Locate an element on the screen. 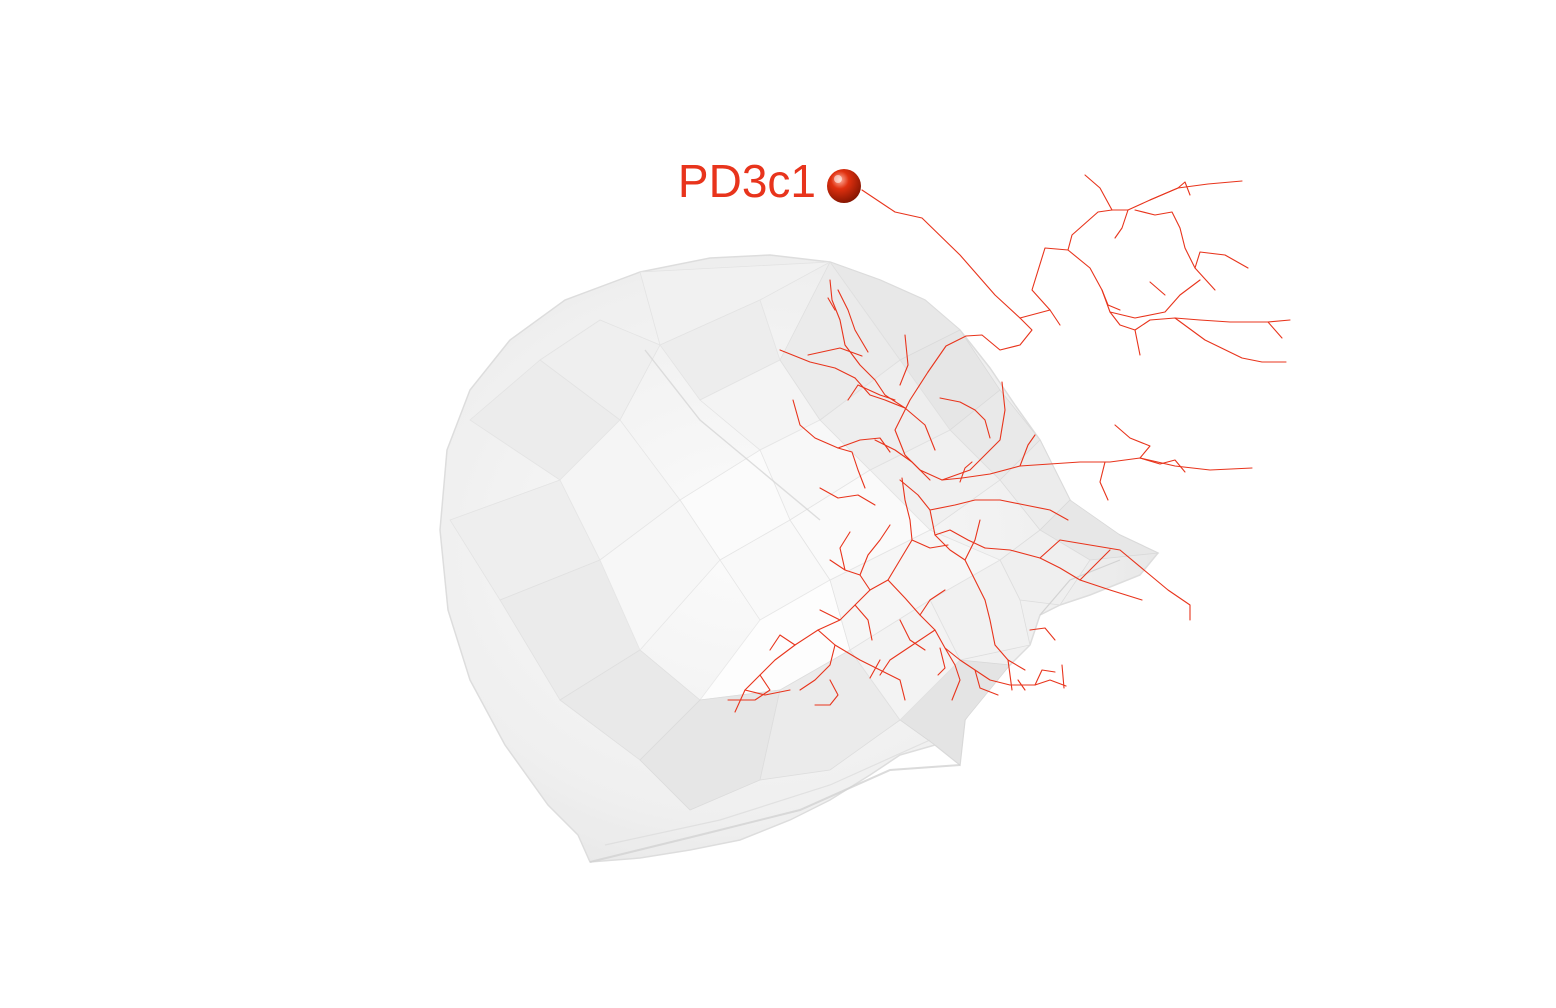 This screenshot has height=1008, width=1556. soma-specular-highlight is located at coordinates (838, 179).